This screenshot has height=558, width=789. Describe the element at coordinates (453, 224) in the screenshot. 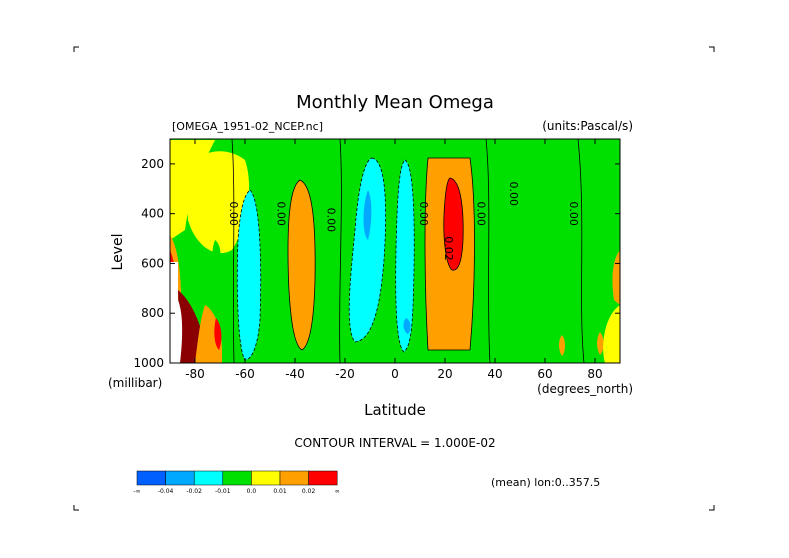

I see `blob-red-nh` at that location.